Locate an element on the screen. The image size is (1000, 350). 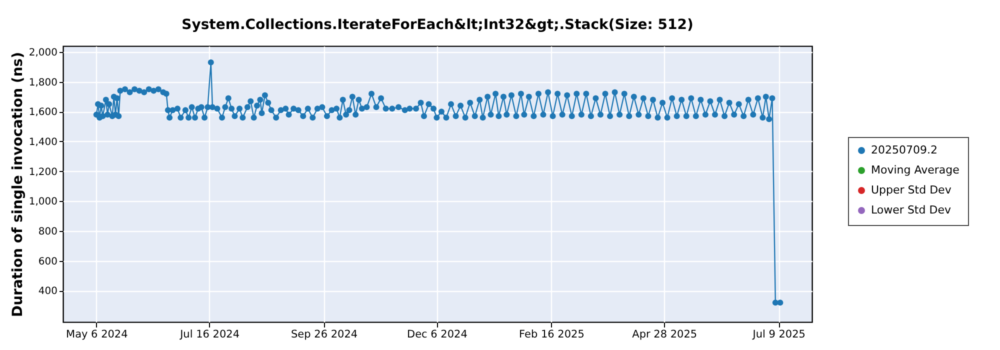
y-tick-label: 800 is located at coordinates (48, 232).